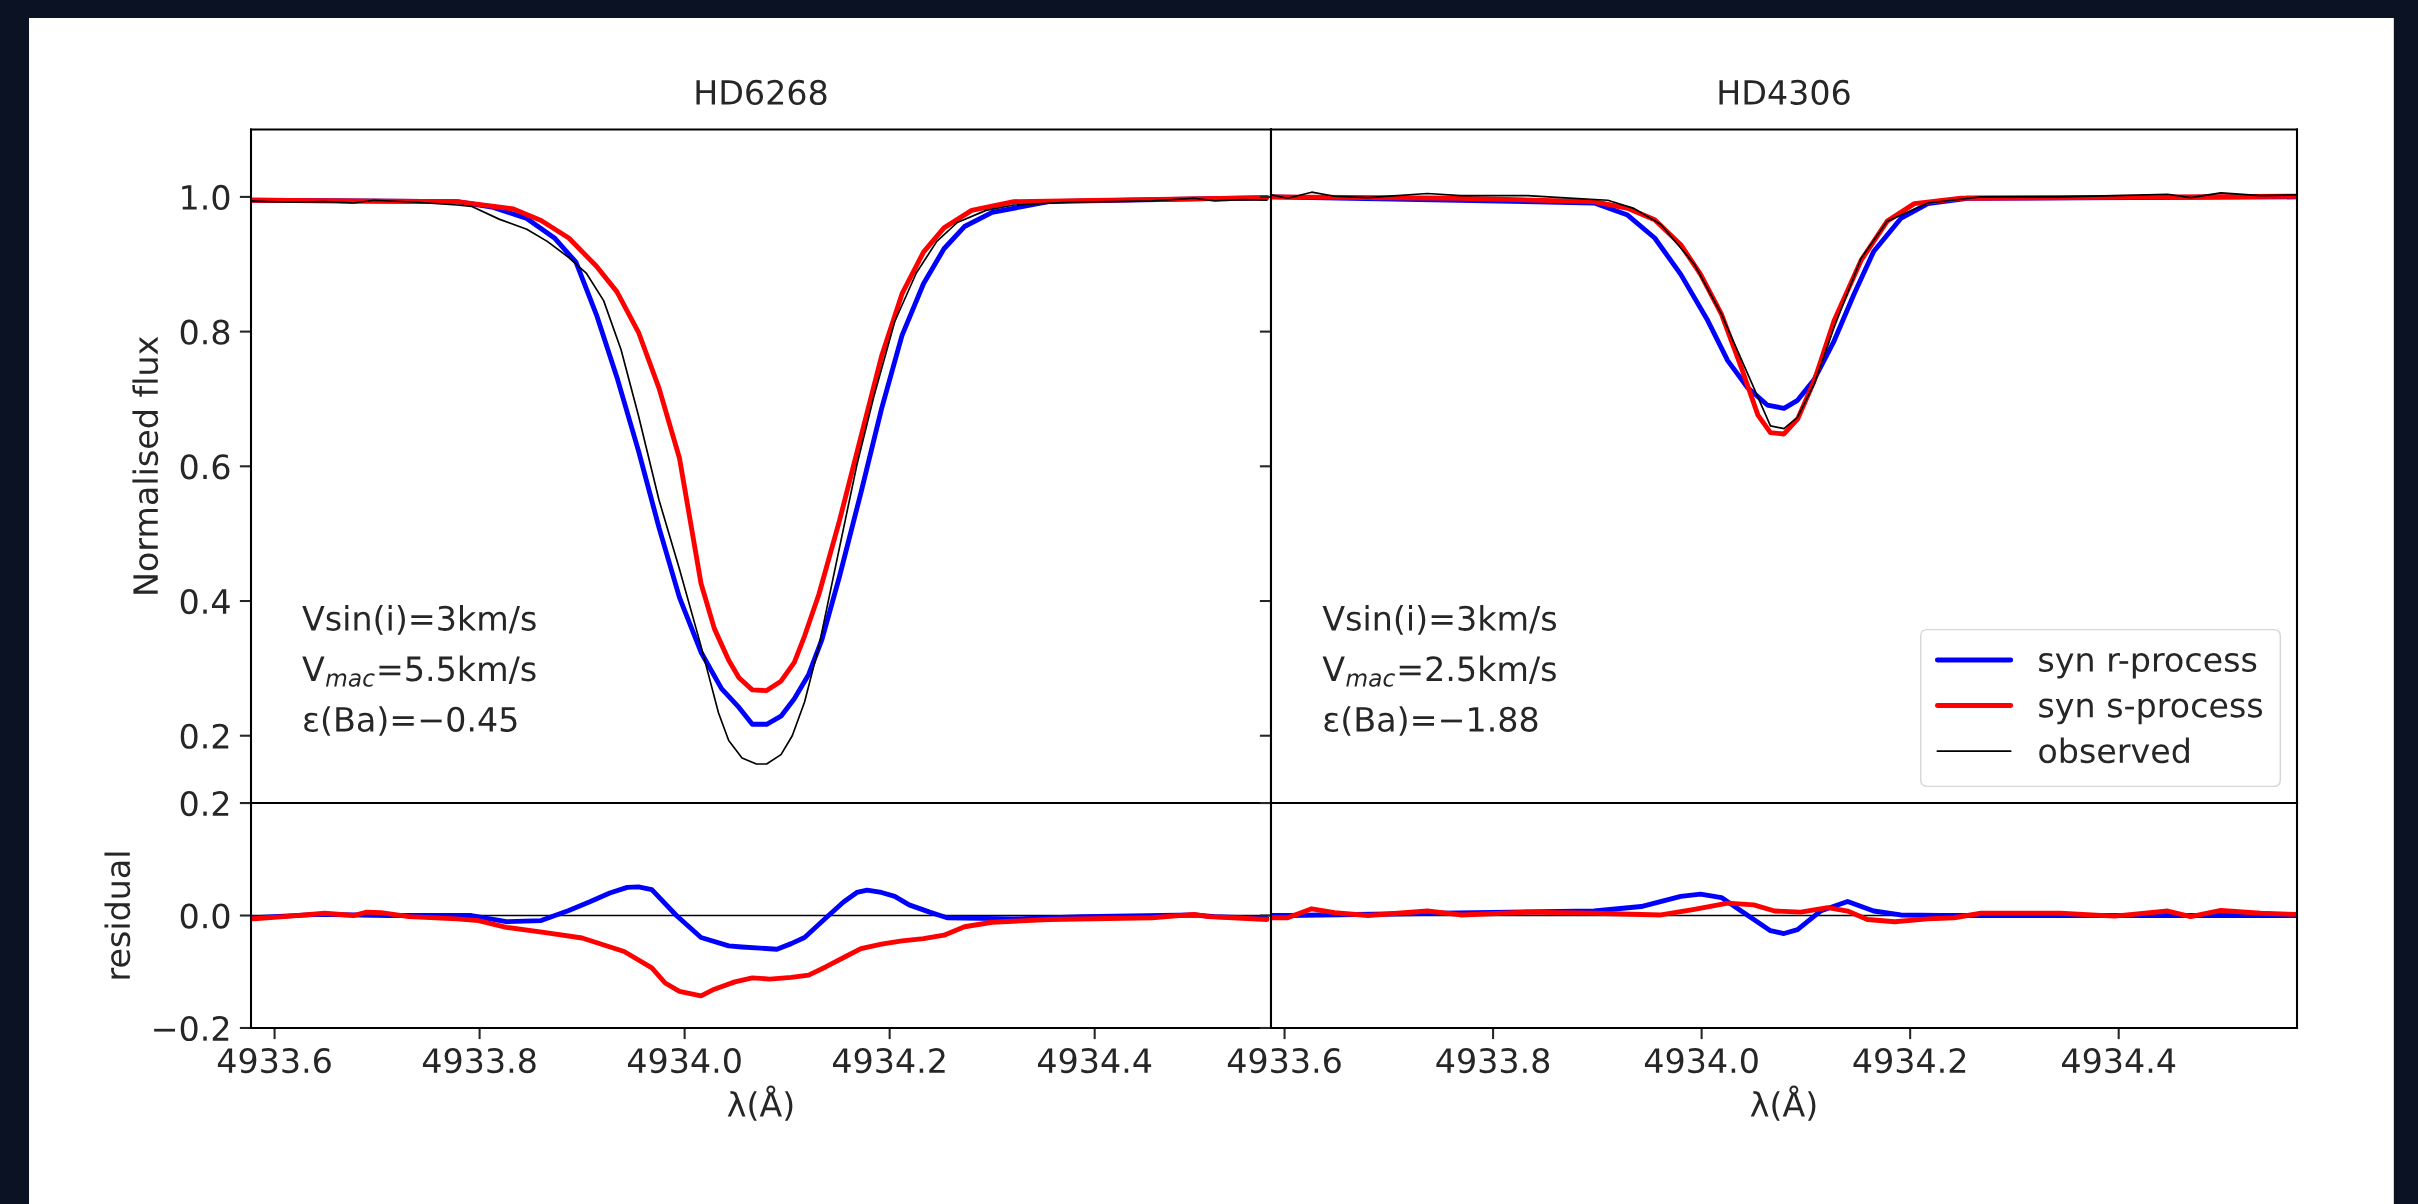 The image size is (2418, 1204). I want to click on legend-label: syn r-process, so click(2148, 665).